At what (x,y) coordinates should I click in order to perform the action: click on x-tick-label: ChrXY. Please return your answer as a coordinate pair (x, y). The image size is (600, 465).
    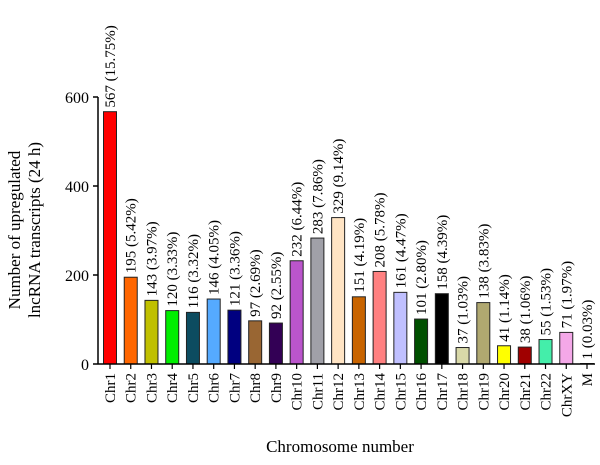
    Looking at the image, I should click on (567, 395).